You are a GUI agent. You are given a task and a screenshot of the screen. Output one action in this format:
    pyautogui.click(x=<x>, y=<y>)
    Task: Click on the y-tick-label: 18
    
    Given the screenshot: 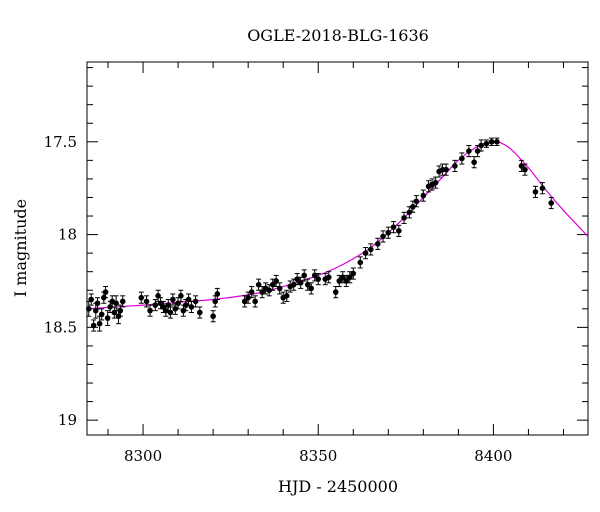 What is the action you would take?
    pyautogui.click(x=67, y=235)
    